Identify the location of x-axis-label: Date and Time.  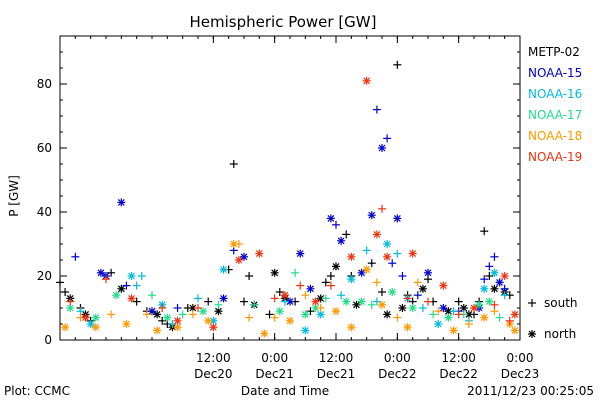
(285, 391).